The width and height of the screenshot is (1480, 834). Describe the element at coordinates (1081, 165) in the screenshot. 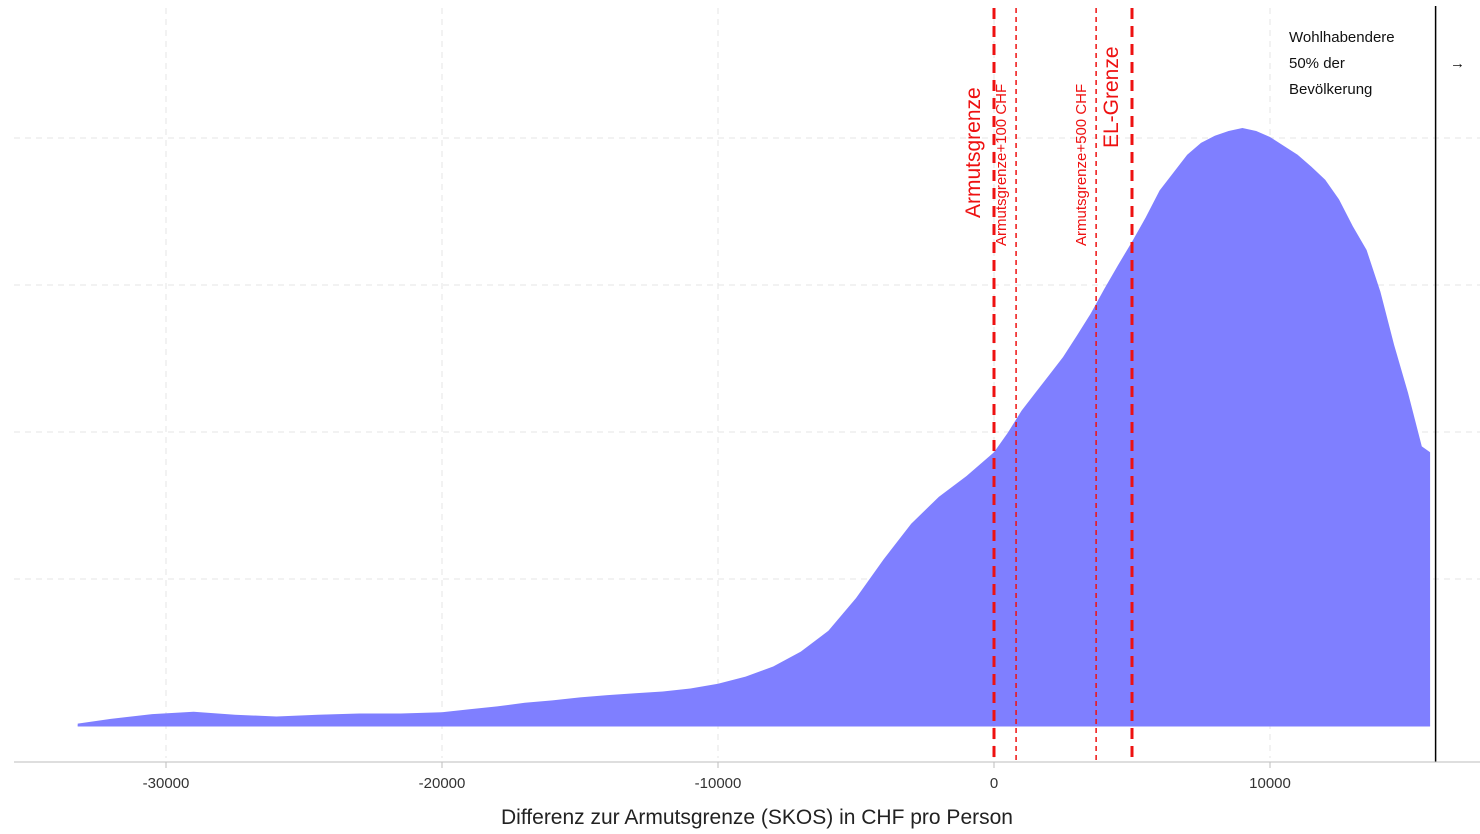

I see `reference-line-label: Armutsgrenze+500 CHF` at that location.